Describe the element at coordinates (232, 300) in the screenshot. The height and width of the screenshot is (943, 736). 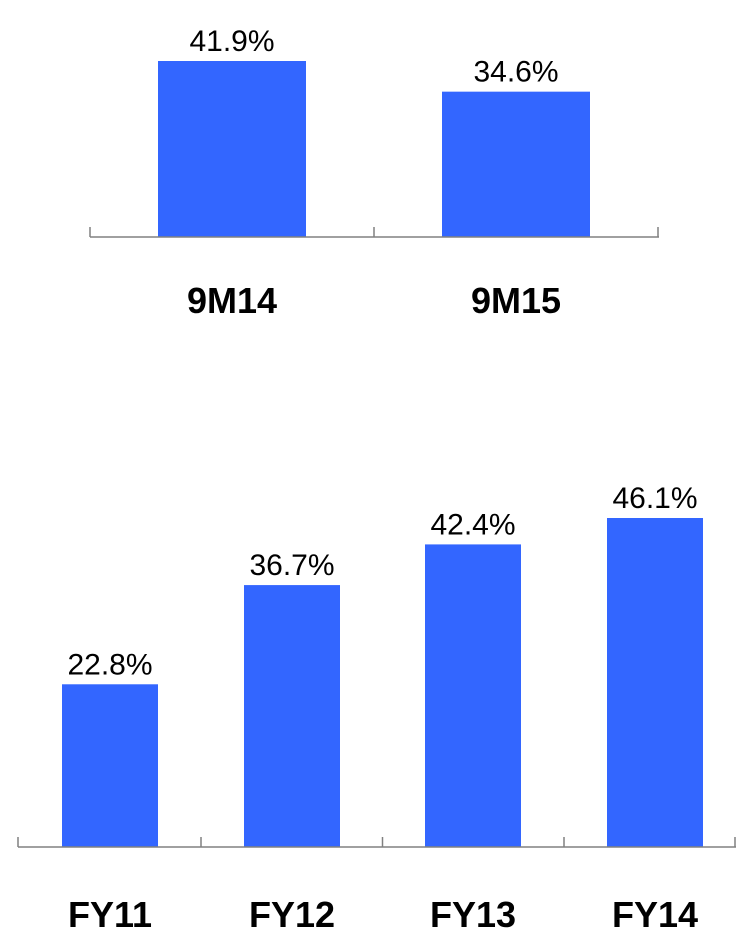
I see `category-label-9m14: 9M14` at that location.